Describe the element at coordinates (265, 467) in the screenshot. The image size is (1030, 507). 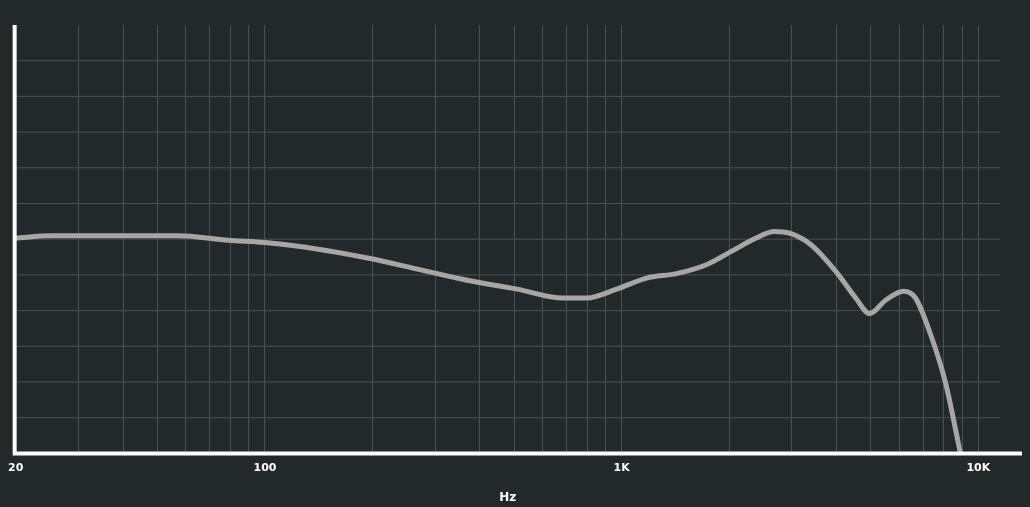
I see `x-tick-label: 100` at that location.